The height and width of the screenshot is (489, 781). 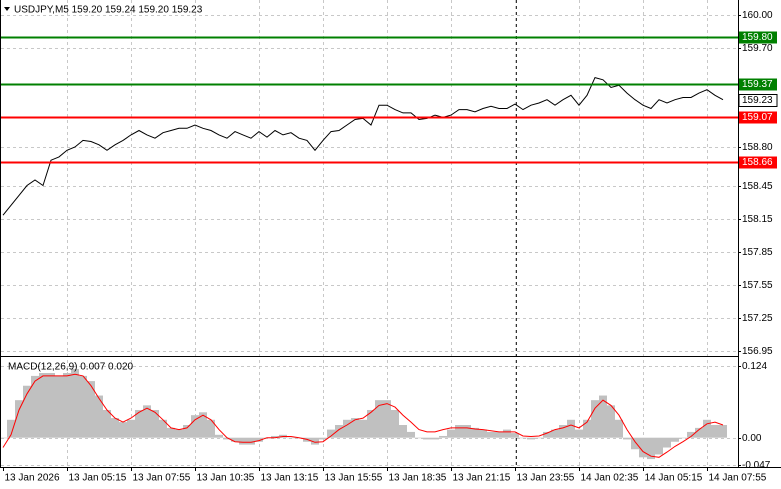 I want to click on level-label: 158.66, so click(x=757, y=162).